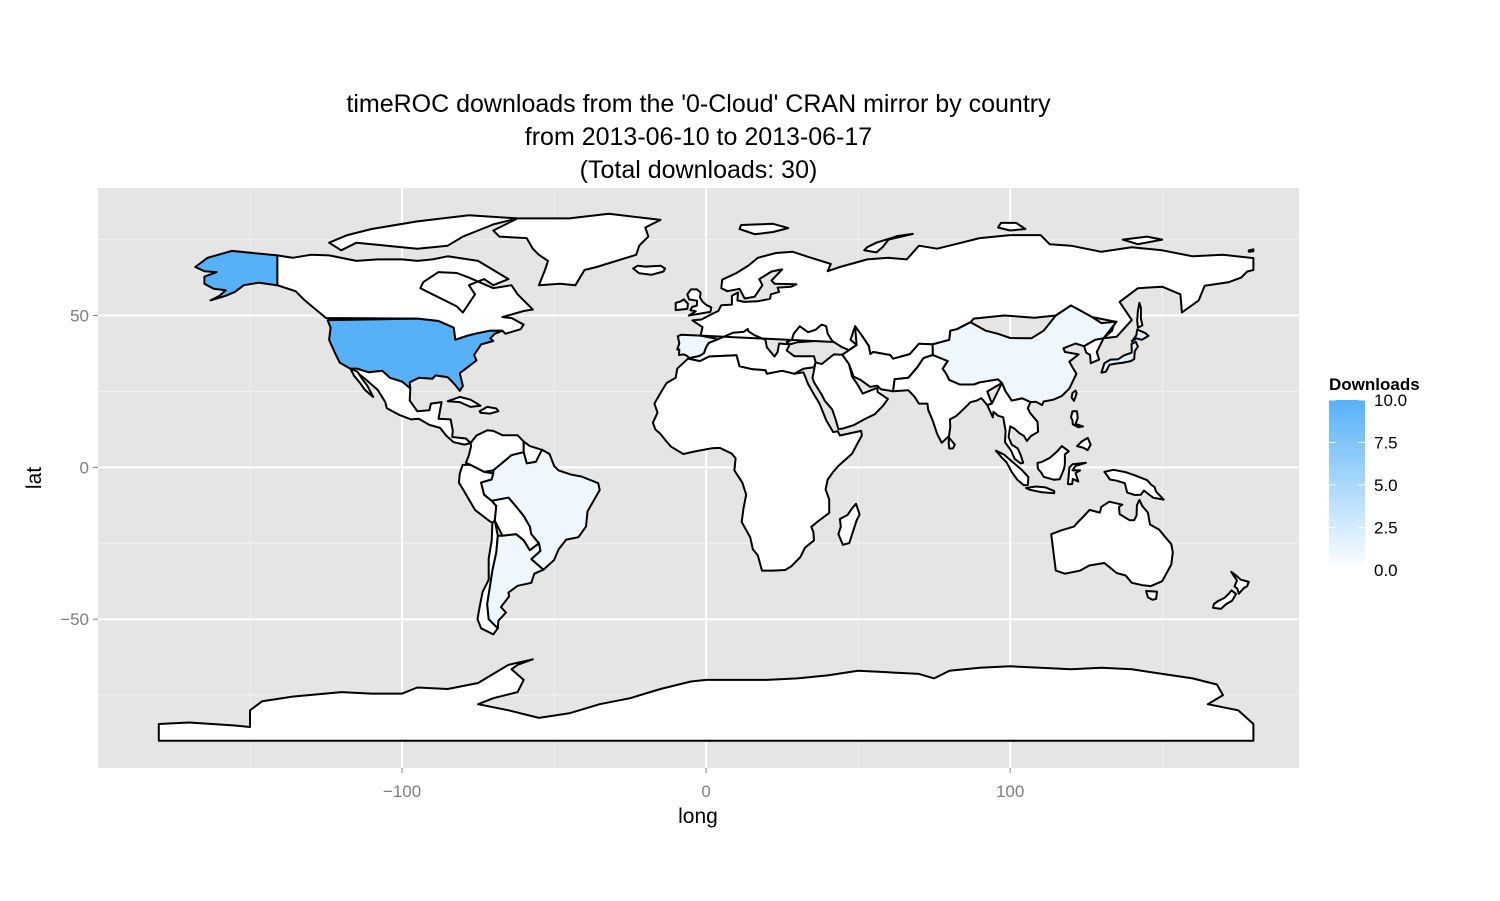 Image resolution: width=1500 pixels, height=901 pixels. What do you see at coordinates (698, 170) in the screenshot?
I see `chart-title-line-3: (Total downloads: 30)` at bounding box center [698, 170].